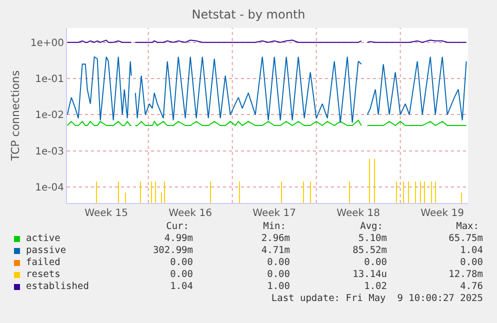  What do you see at coordinates (15, 116) in the screenshot?
I see `y-axis-title: TCP connections` at bounding box center [15, 116].